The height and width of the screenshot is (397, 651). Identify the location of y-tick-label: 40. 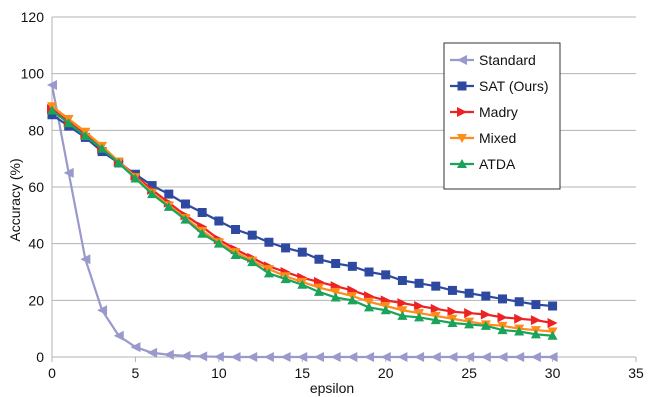
(36, 244).